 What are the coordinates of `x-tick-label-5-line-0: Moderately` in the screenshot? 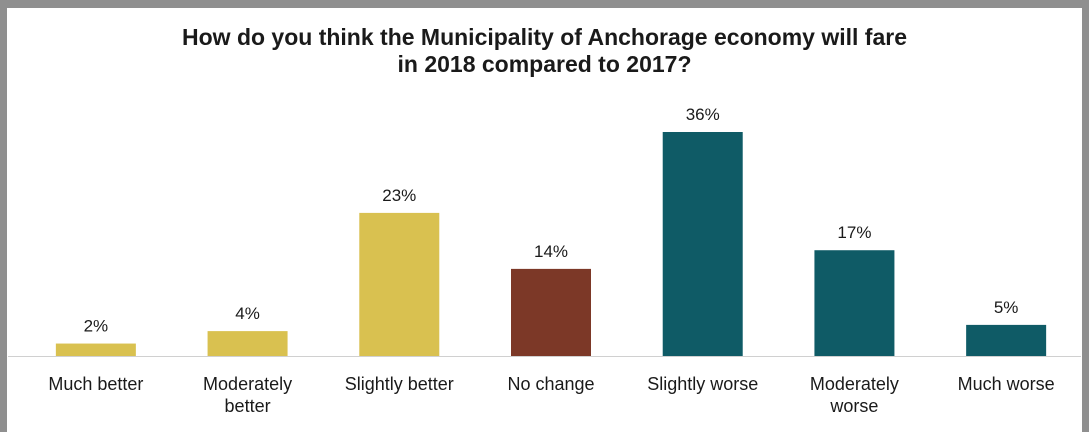 It's located at (854, 384).